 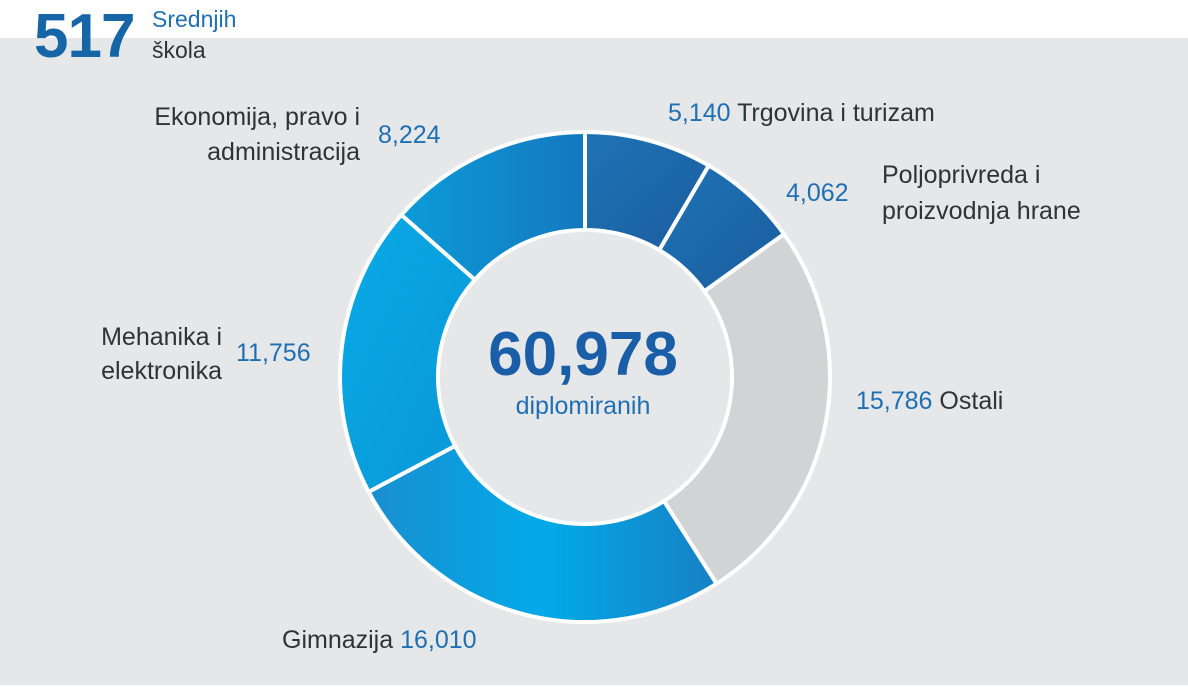 I want to click on value-ostali: 15,786, so click(x=894, y=401).